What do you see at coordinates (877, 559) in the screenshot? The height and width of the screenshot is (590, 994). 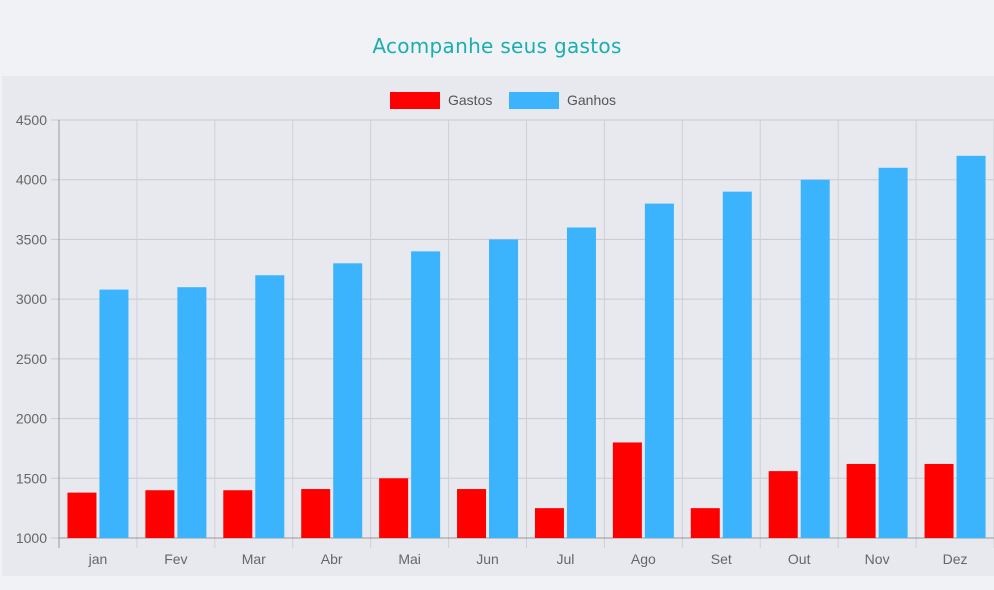 I see `x-tick-label: Nov` at bounding box center [877, 559].